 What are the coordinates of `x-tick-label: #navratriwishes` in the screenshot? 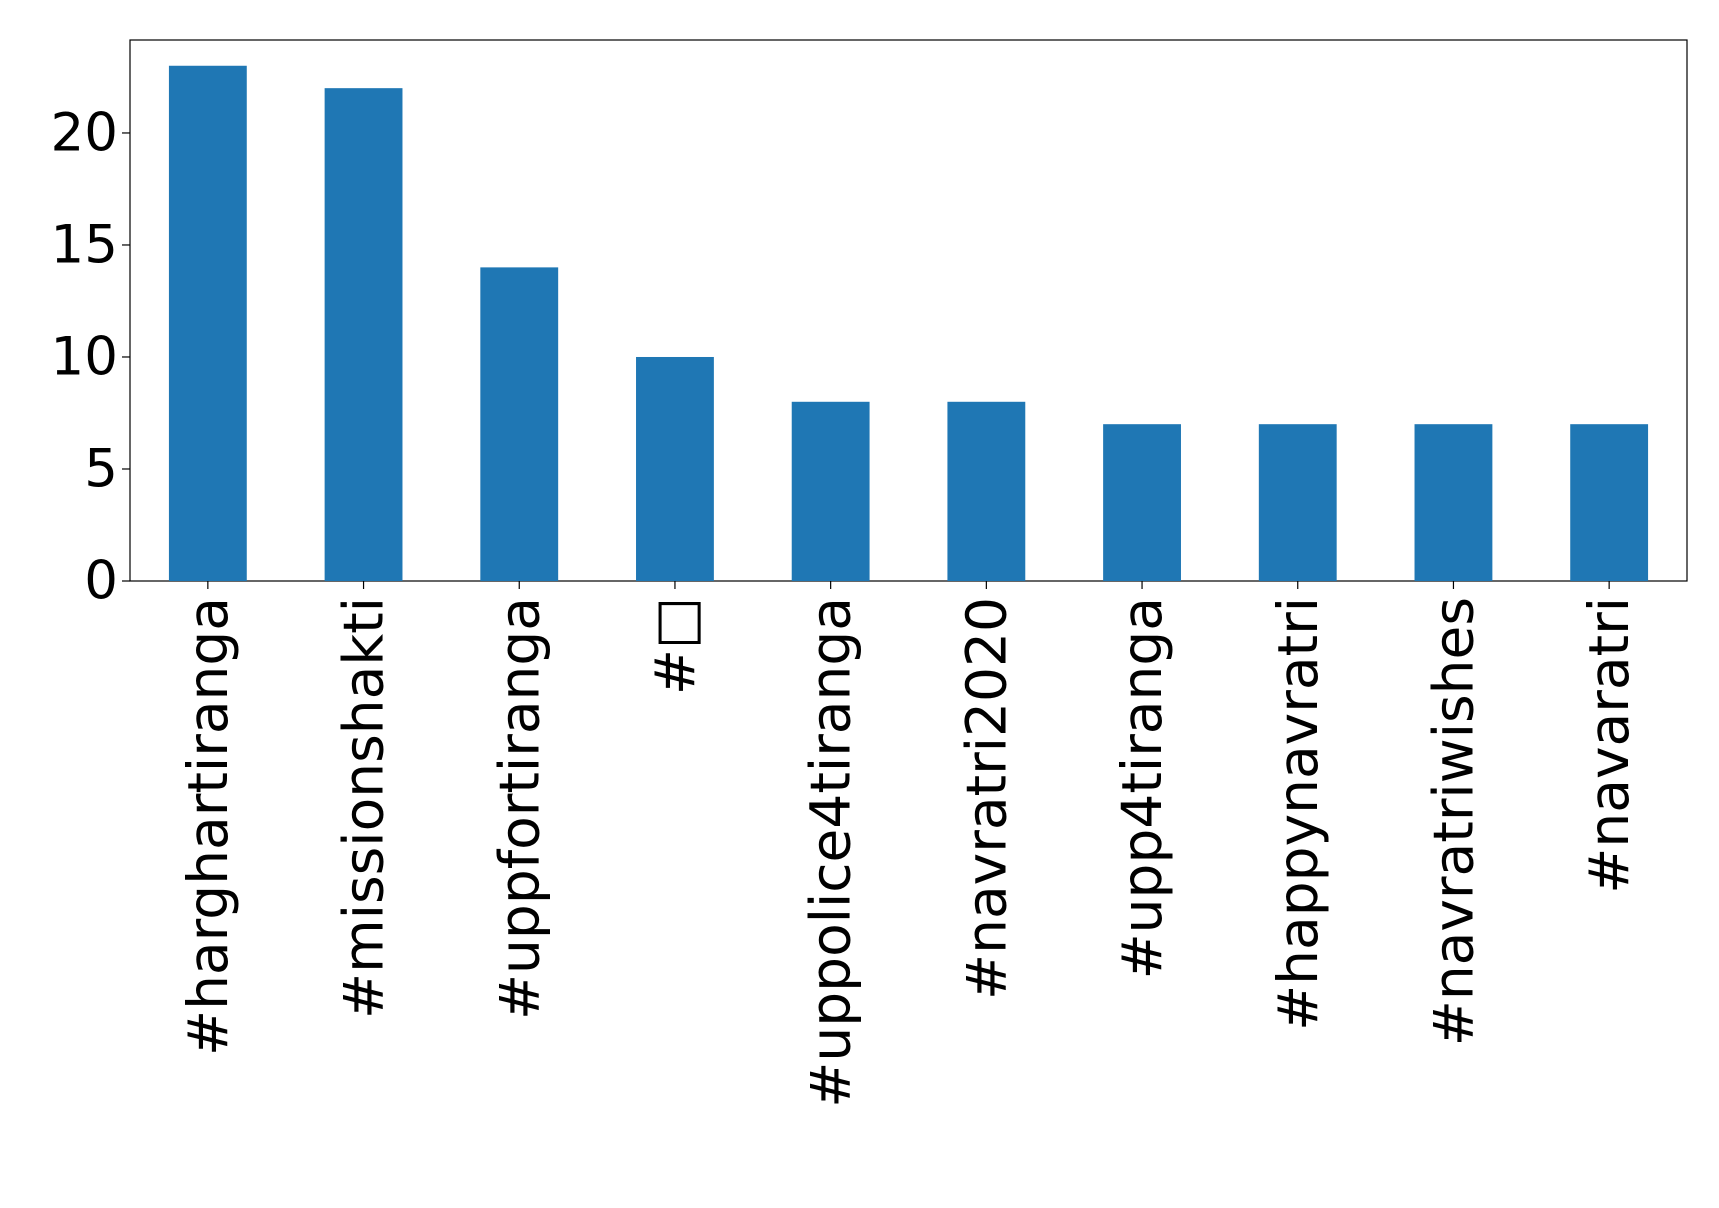 It's located at (1453, 821).